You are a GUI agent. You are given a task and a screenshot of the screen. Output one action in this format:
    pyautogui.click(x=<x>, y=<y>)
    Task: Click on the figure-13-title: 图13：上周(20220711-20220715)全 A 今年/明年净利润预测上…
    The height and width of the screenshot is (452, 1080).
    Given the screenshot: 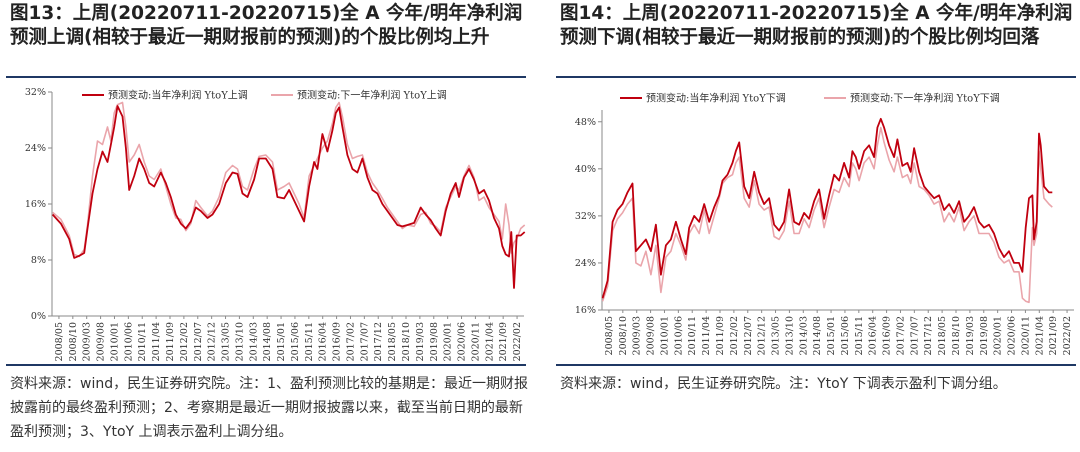 What is the action you would take?
    pyautogui.click(x=266, y=25)
    